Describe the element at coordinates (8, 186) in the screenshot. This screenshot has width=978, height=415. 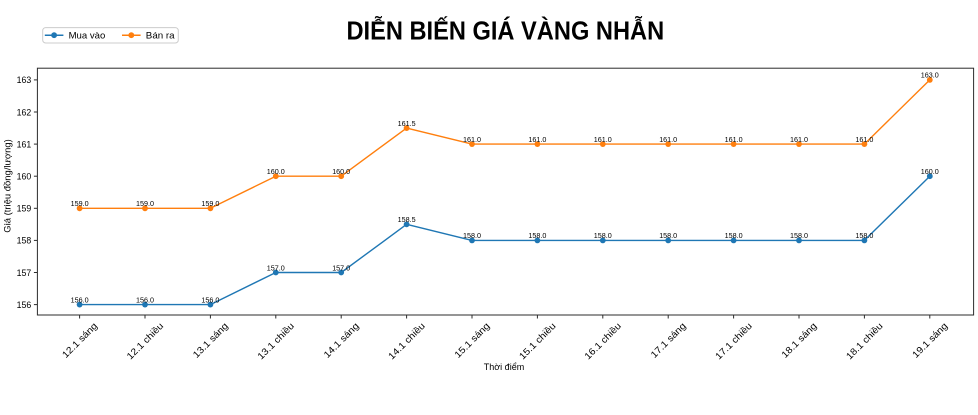
I see `svg-text: Giá (triệu đồng/lượng)` at that location.